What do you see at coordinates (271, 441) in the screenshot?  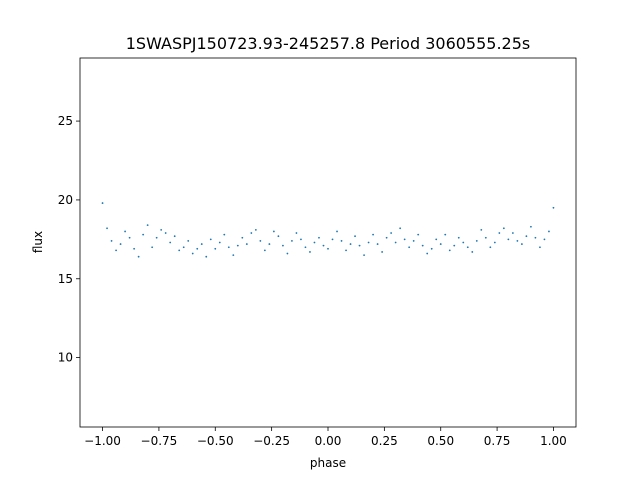 I see `x-tick-label: −0.25` at bounding box center [271, 441].